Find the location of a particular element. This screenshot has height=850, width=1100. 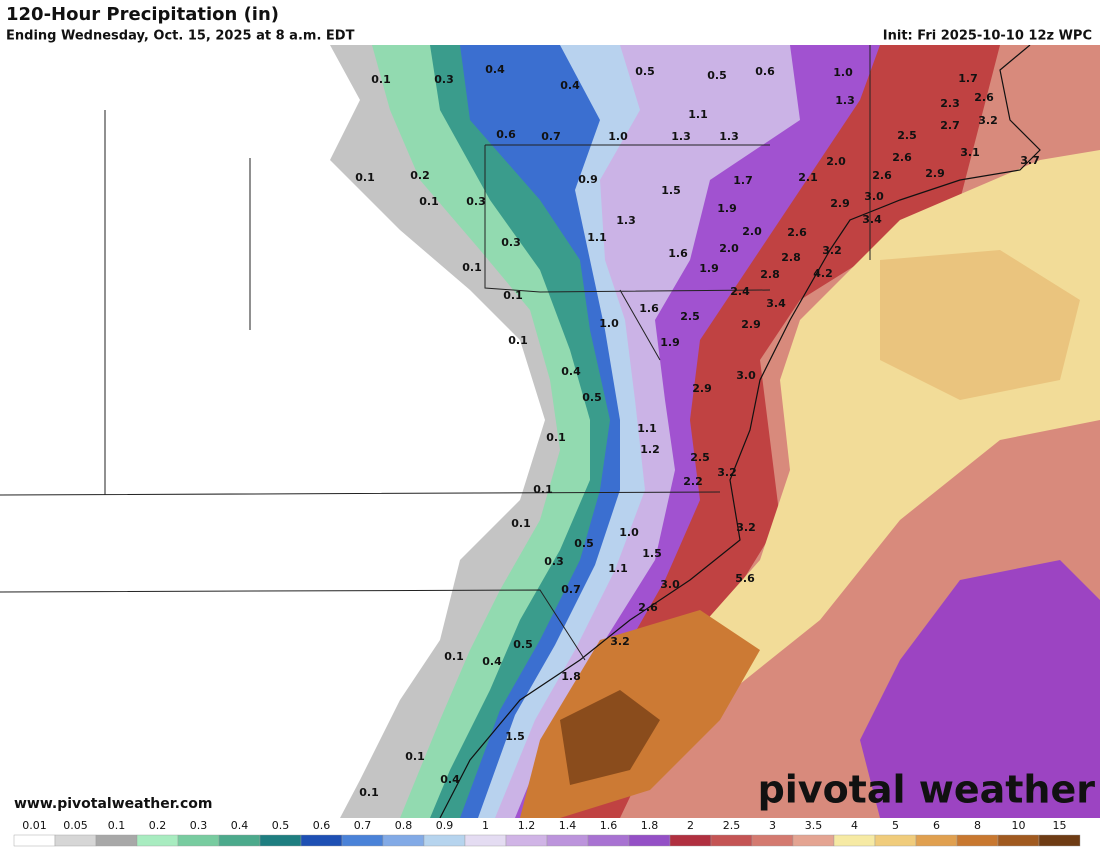

colorbar-label: 15 is located at coordinates (1060, 825).